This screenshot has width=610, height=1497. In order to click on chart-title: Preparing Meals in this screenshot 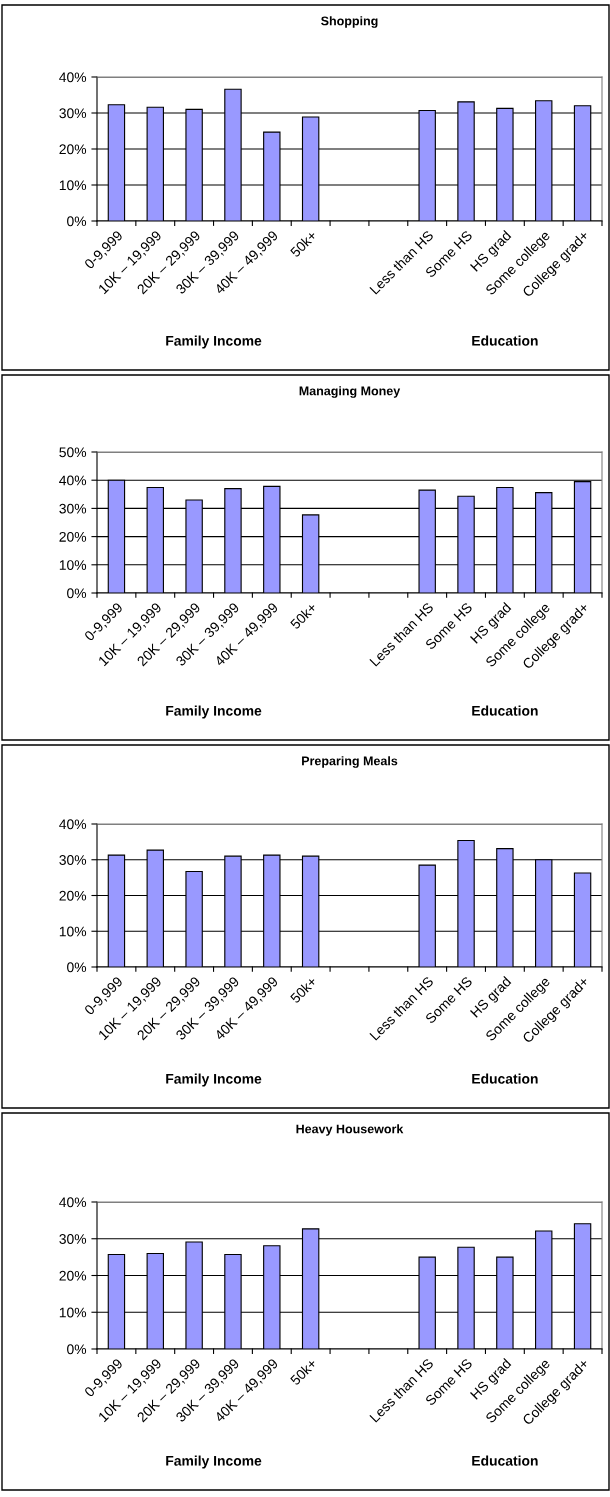, I will do `click(350, 762)`.